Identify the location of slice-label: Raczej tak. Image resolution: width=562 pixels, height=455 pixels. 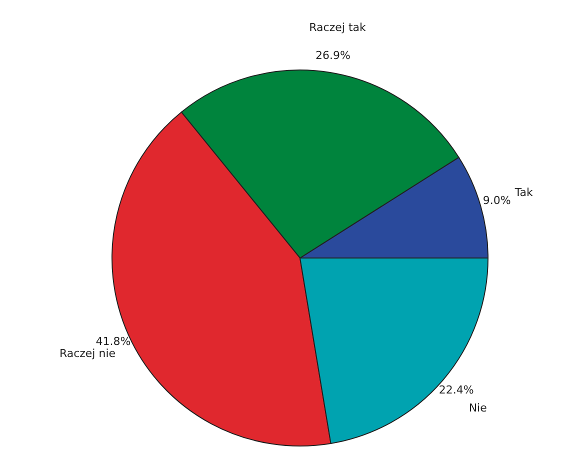
(337, 27).